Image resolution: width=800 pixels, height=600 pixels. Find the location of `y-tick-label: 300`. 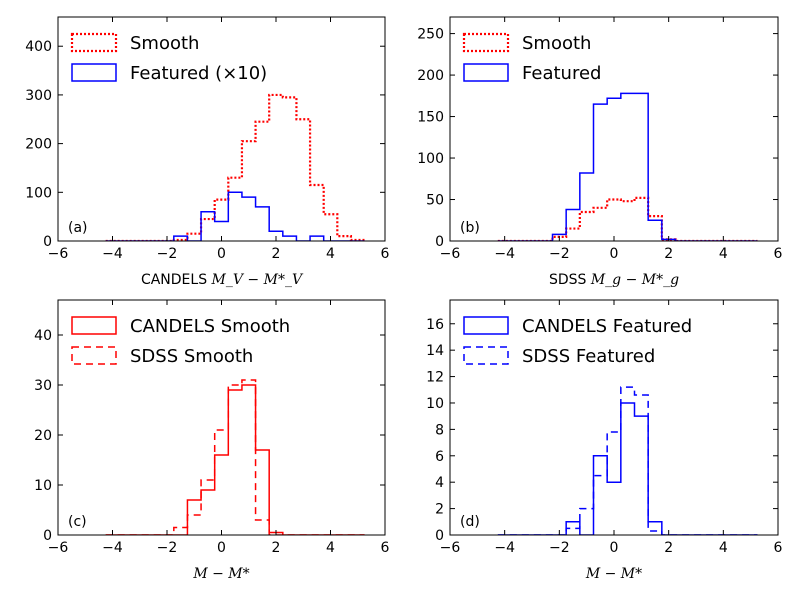

y-tick-label: 300 is located at coordinates (38, 96).